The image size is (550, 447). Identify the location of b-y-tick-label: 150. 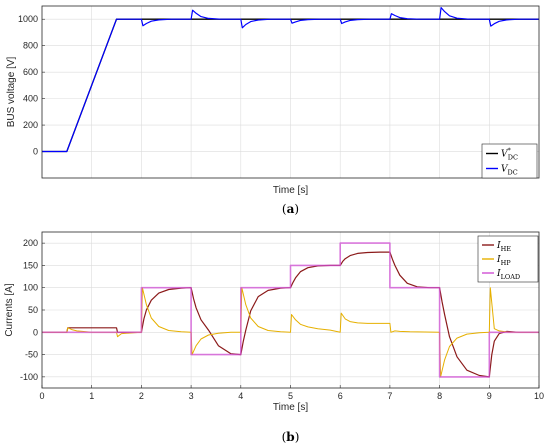
(30, 265).